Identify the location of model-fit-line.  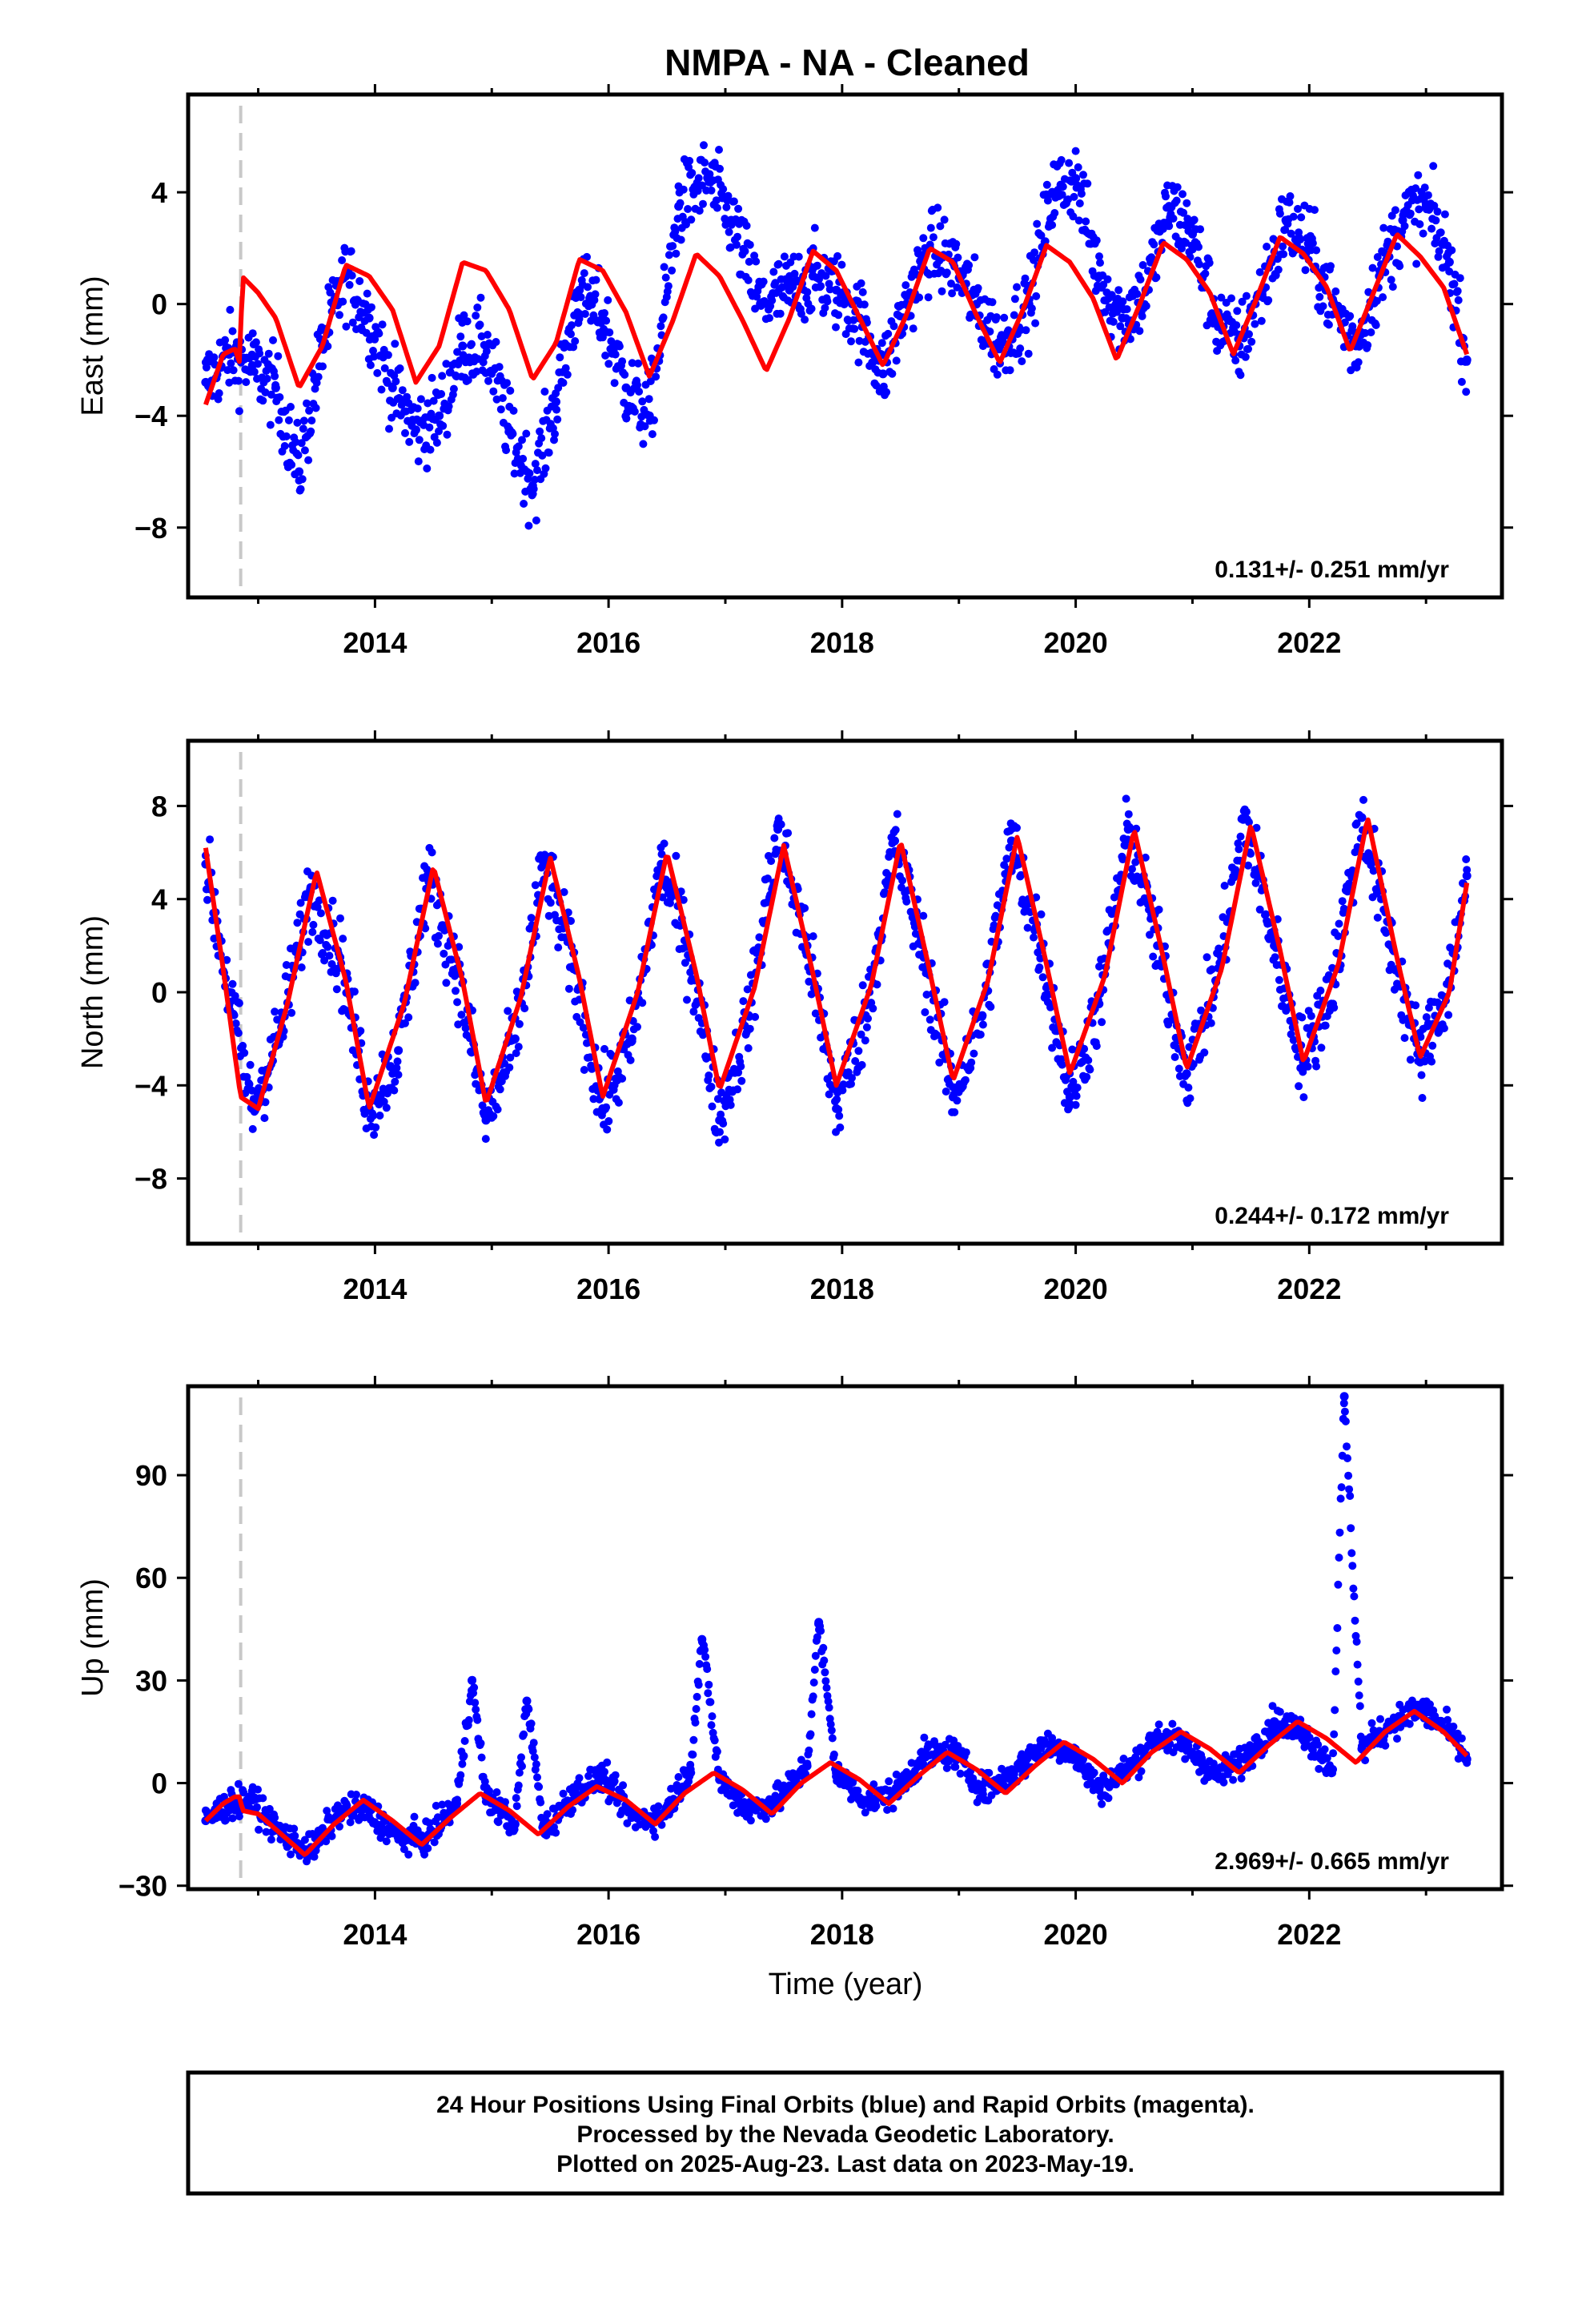
(836, 1782).